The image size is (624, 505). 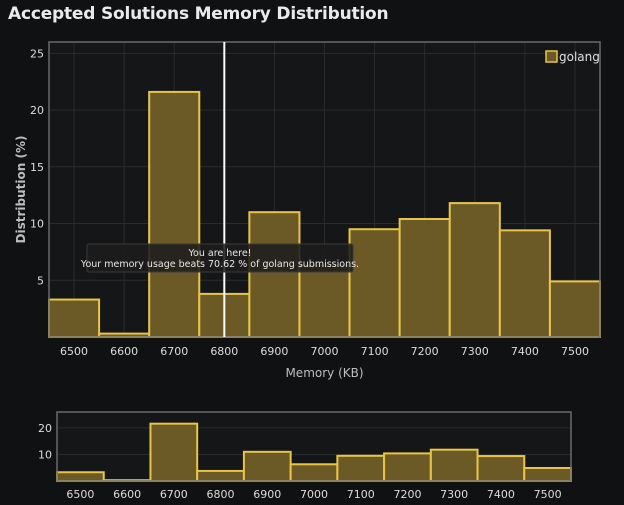 I want to click on overview-x-tick-label: 7300, so click(x=454, y=494).